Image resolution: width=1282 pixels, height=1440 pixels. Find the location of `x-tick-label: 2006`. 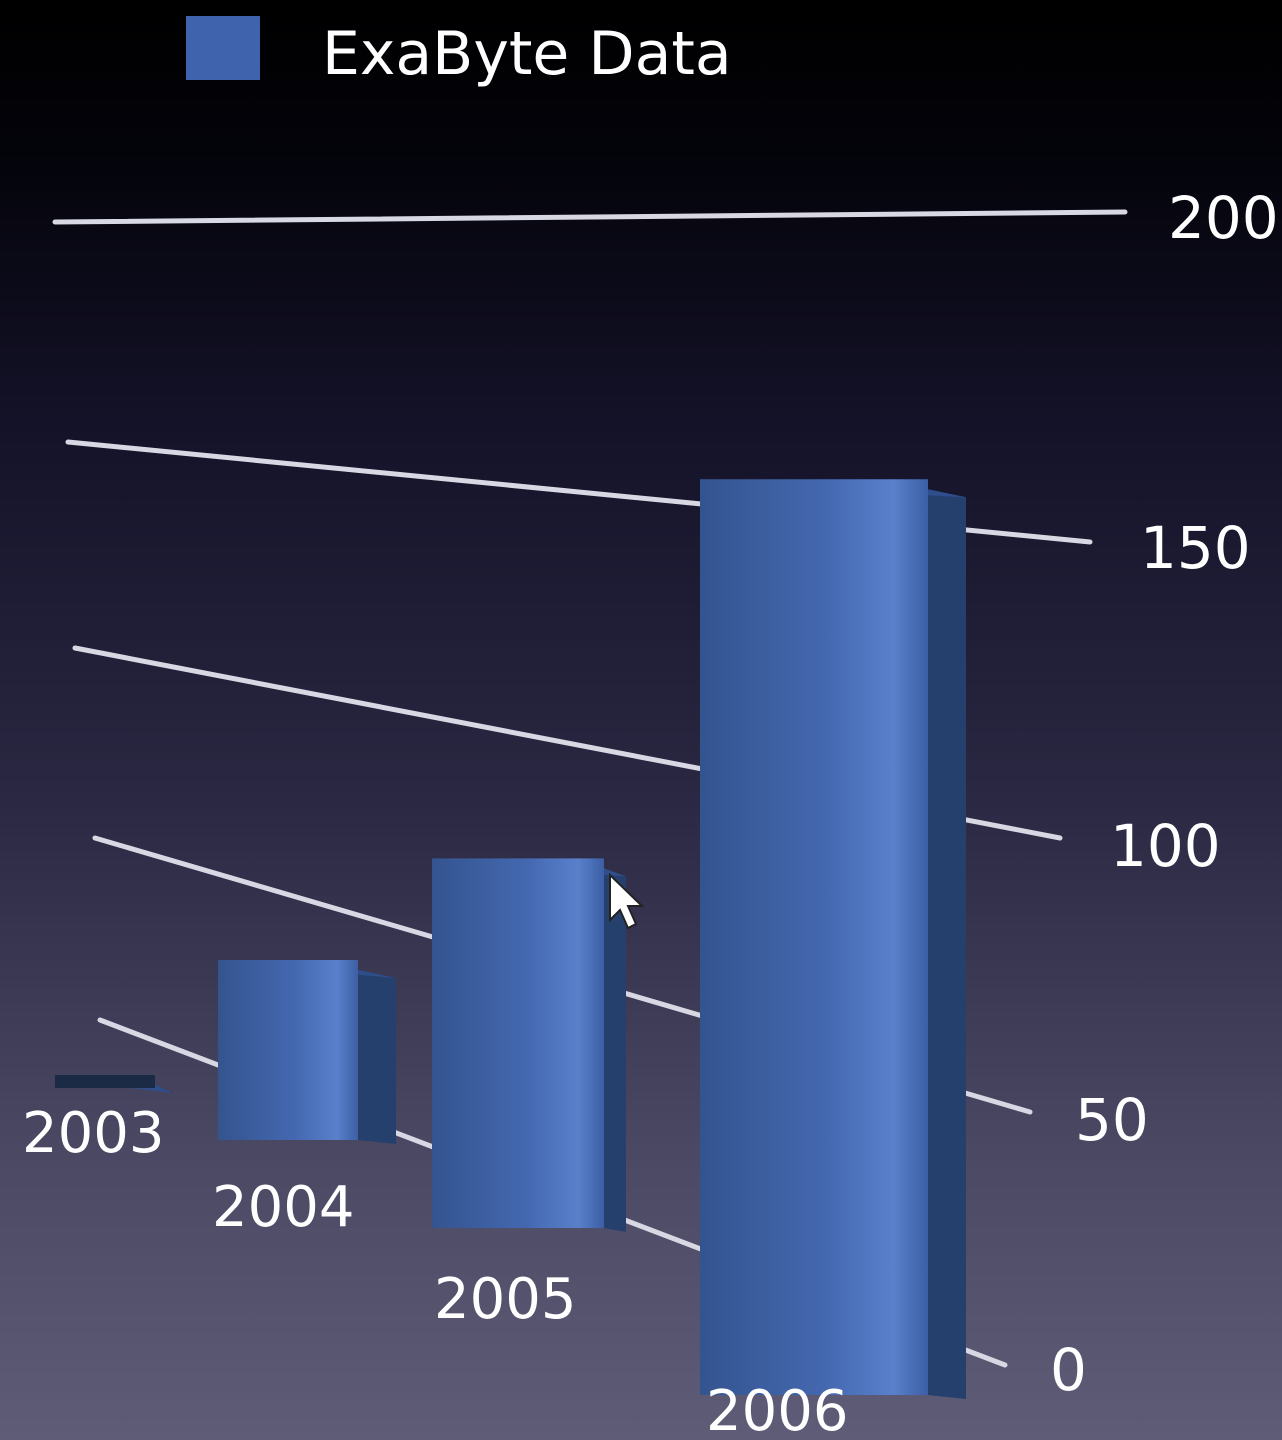

x-tick-label: 2006 is located at coordinates (777, 1409).